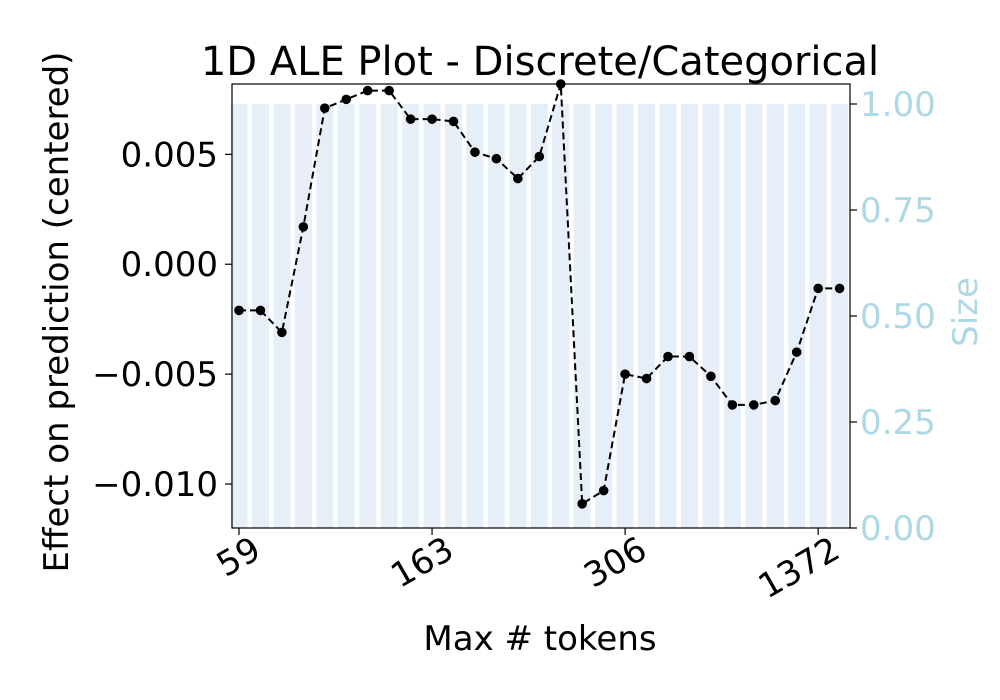  Describe the element at coordinates (238, 557) in the screenshot. I see `x-tick-label: 59` at that location.